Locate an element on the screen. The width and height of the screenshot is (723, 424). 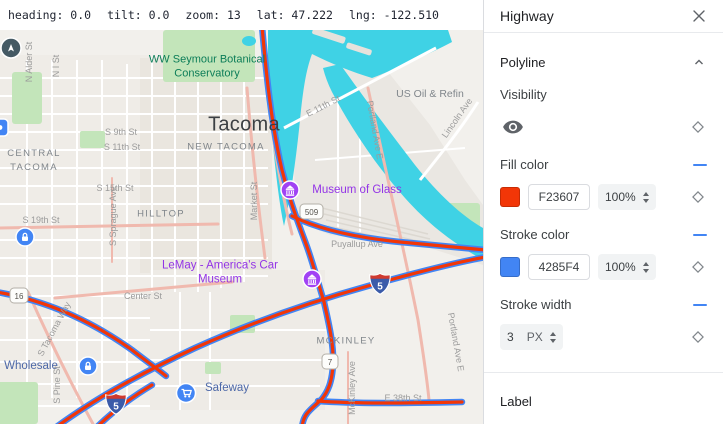
route-shield-7: 7 is located at coordinates (330, 361).